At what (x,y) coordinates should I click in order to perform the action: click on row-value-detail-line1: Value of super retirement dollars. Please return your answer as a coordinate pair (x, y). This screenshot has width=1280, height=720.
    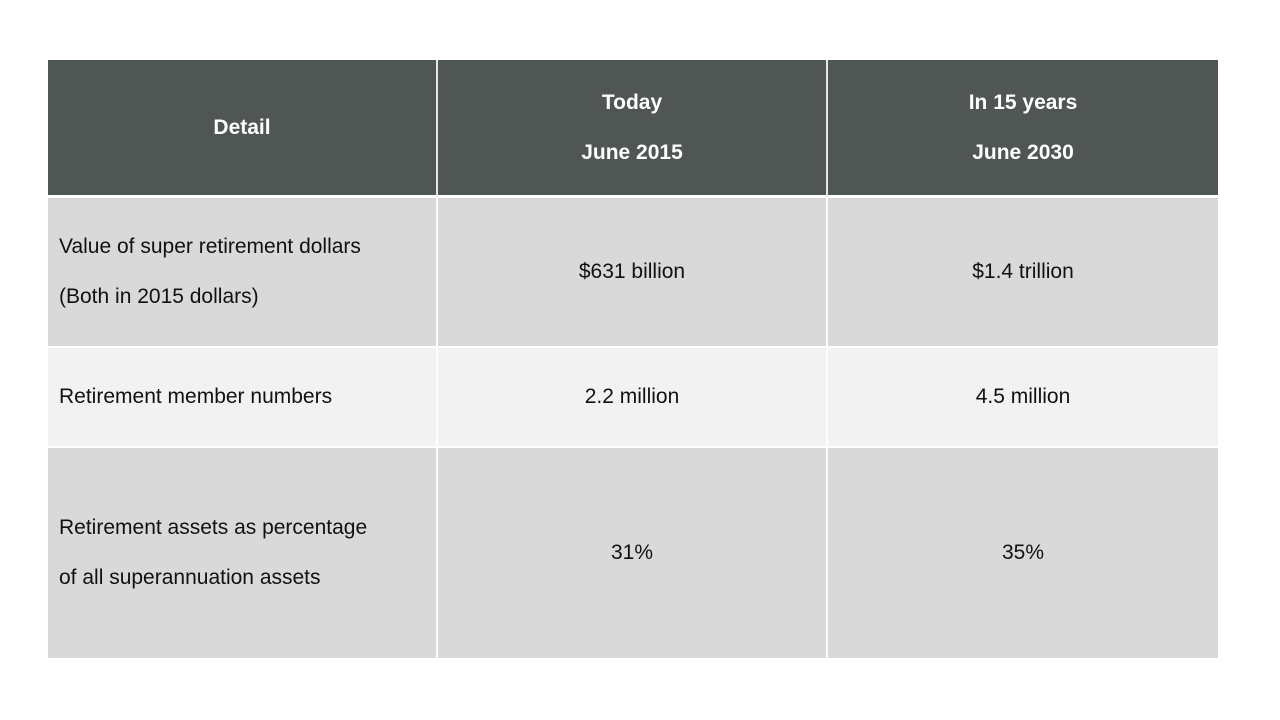
    Looking at the image, I should click on (210, 246).